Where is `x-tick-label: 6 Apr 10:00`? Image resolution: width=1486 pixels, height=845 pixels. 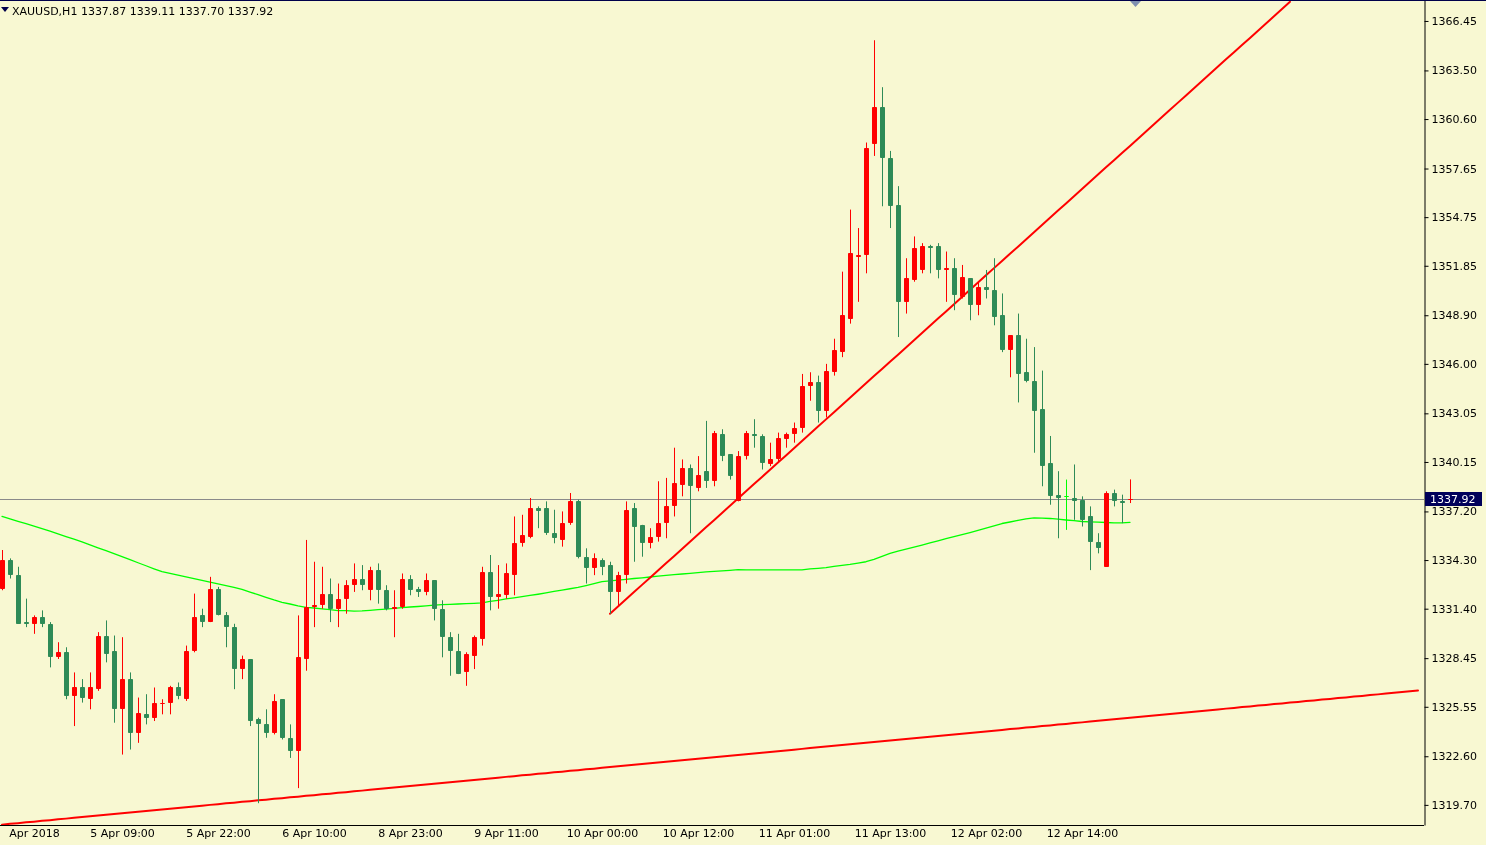 x-tick-label: 6 Apr 10:00 is located at coordinates (314, 834).